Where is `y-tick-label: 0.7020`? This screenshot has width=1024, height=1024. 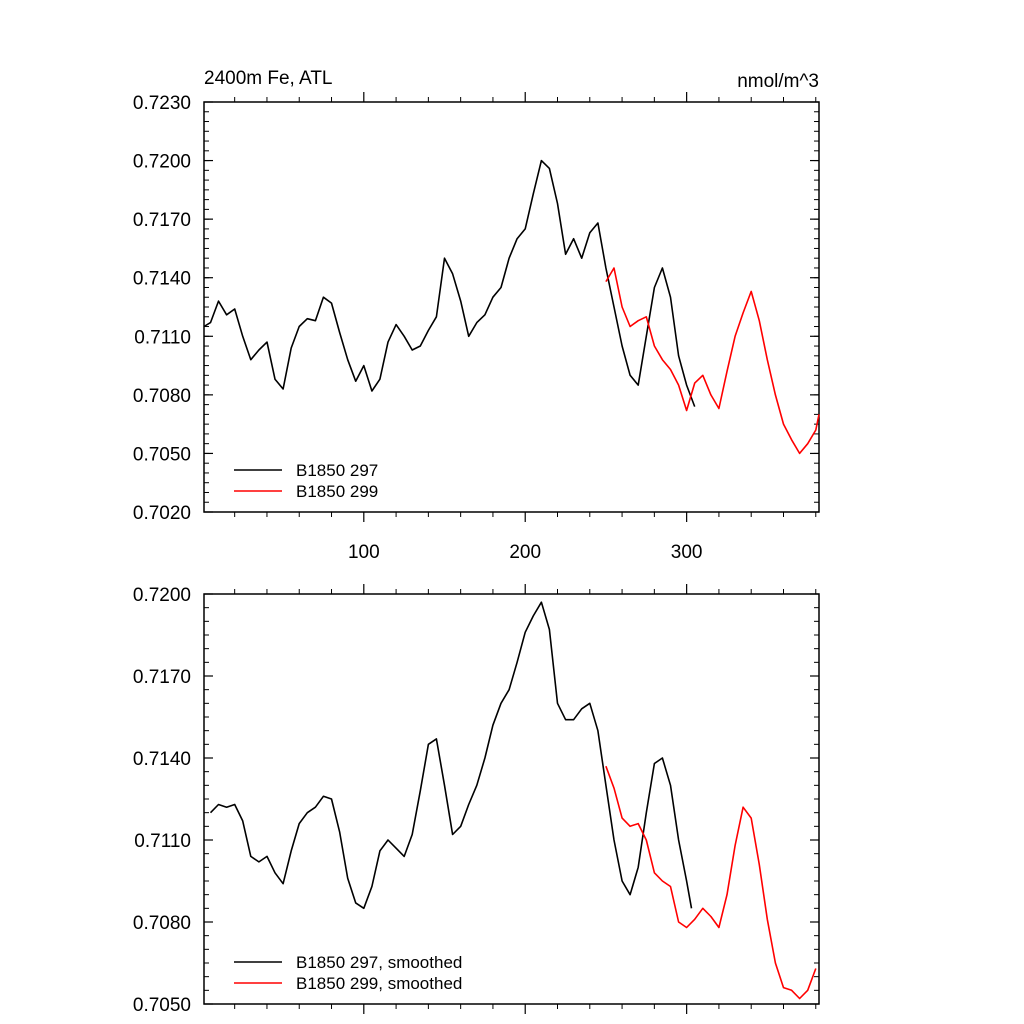 y-tick-label: 0.7020 is located at coordinates (162, 513).